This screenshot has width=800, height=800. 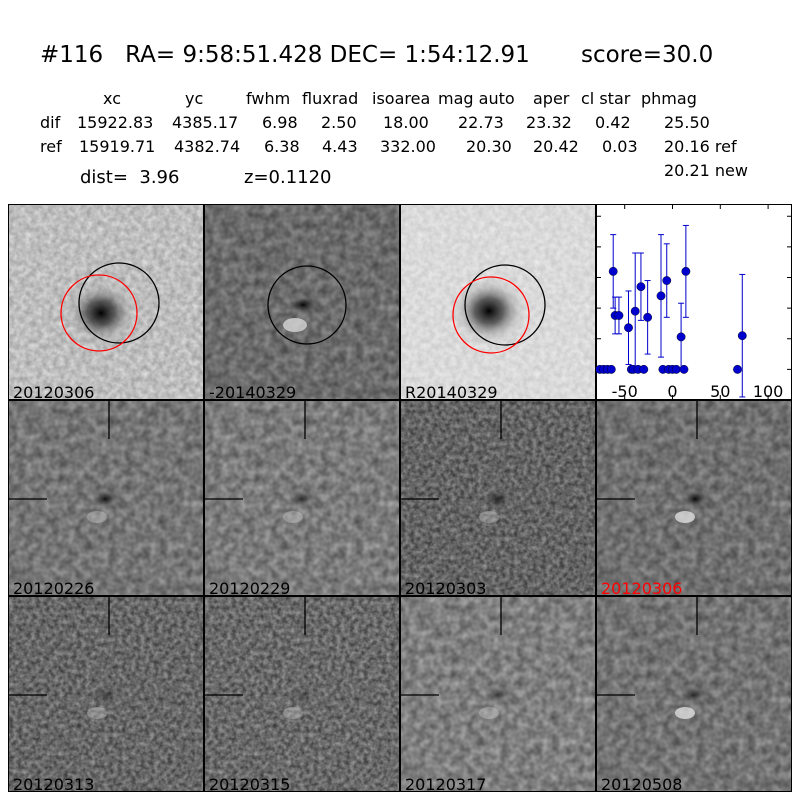 I want to click on panel-label: 20120317, so click(x=446, y=783).